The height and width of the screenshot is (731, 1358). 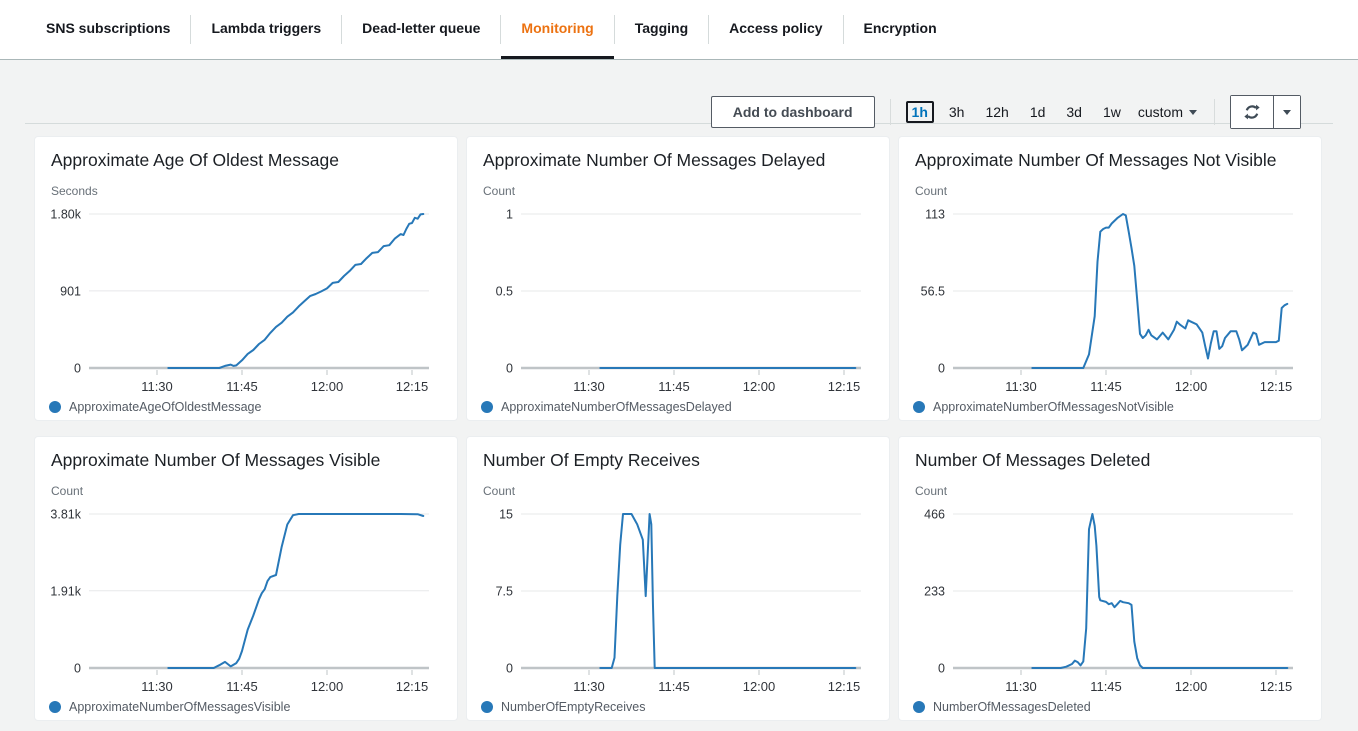 I want to click on legend-label: NumberOfMessagesDeleted, so click(x=1012, y=707).